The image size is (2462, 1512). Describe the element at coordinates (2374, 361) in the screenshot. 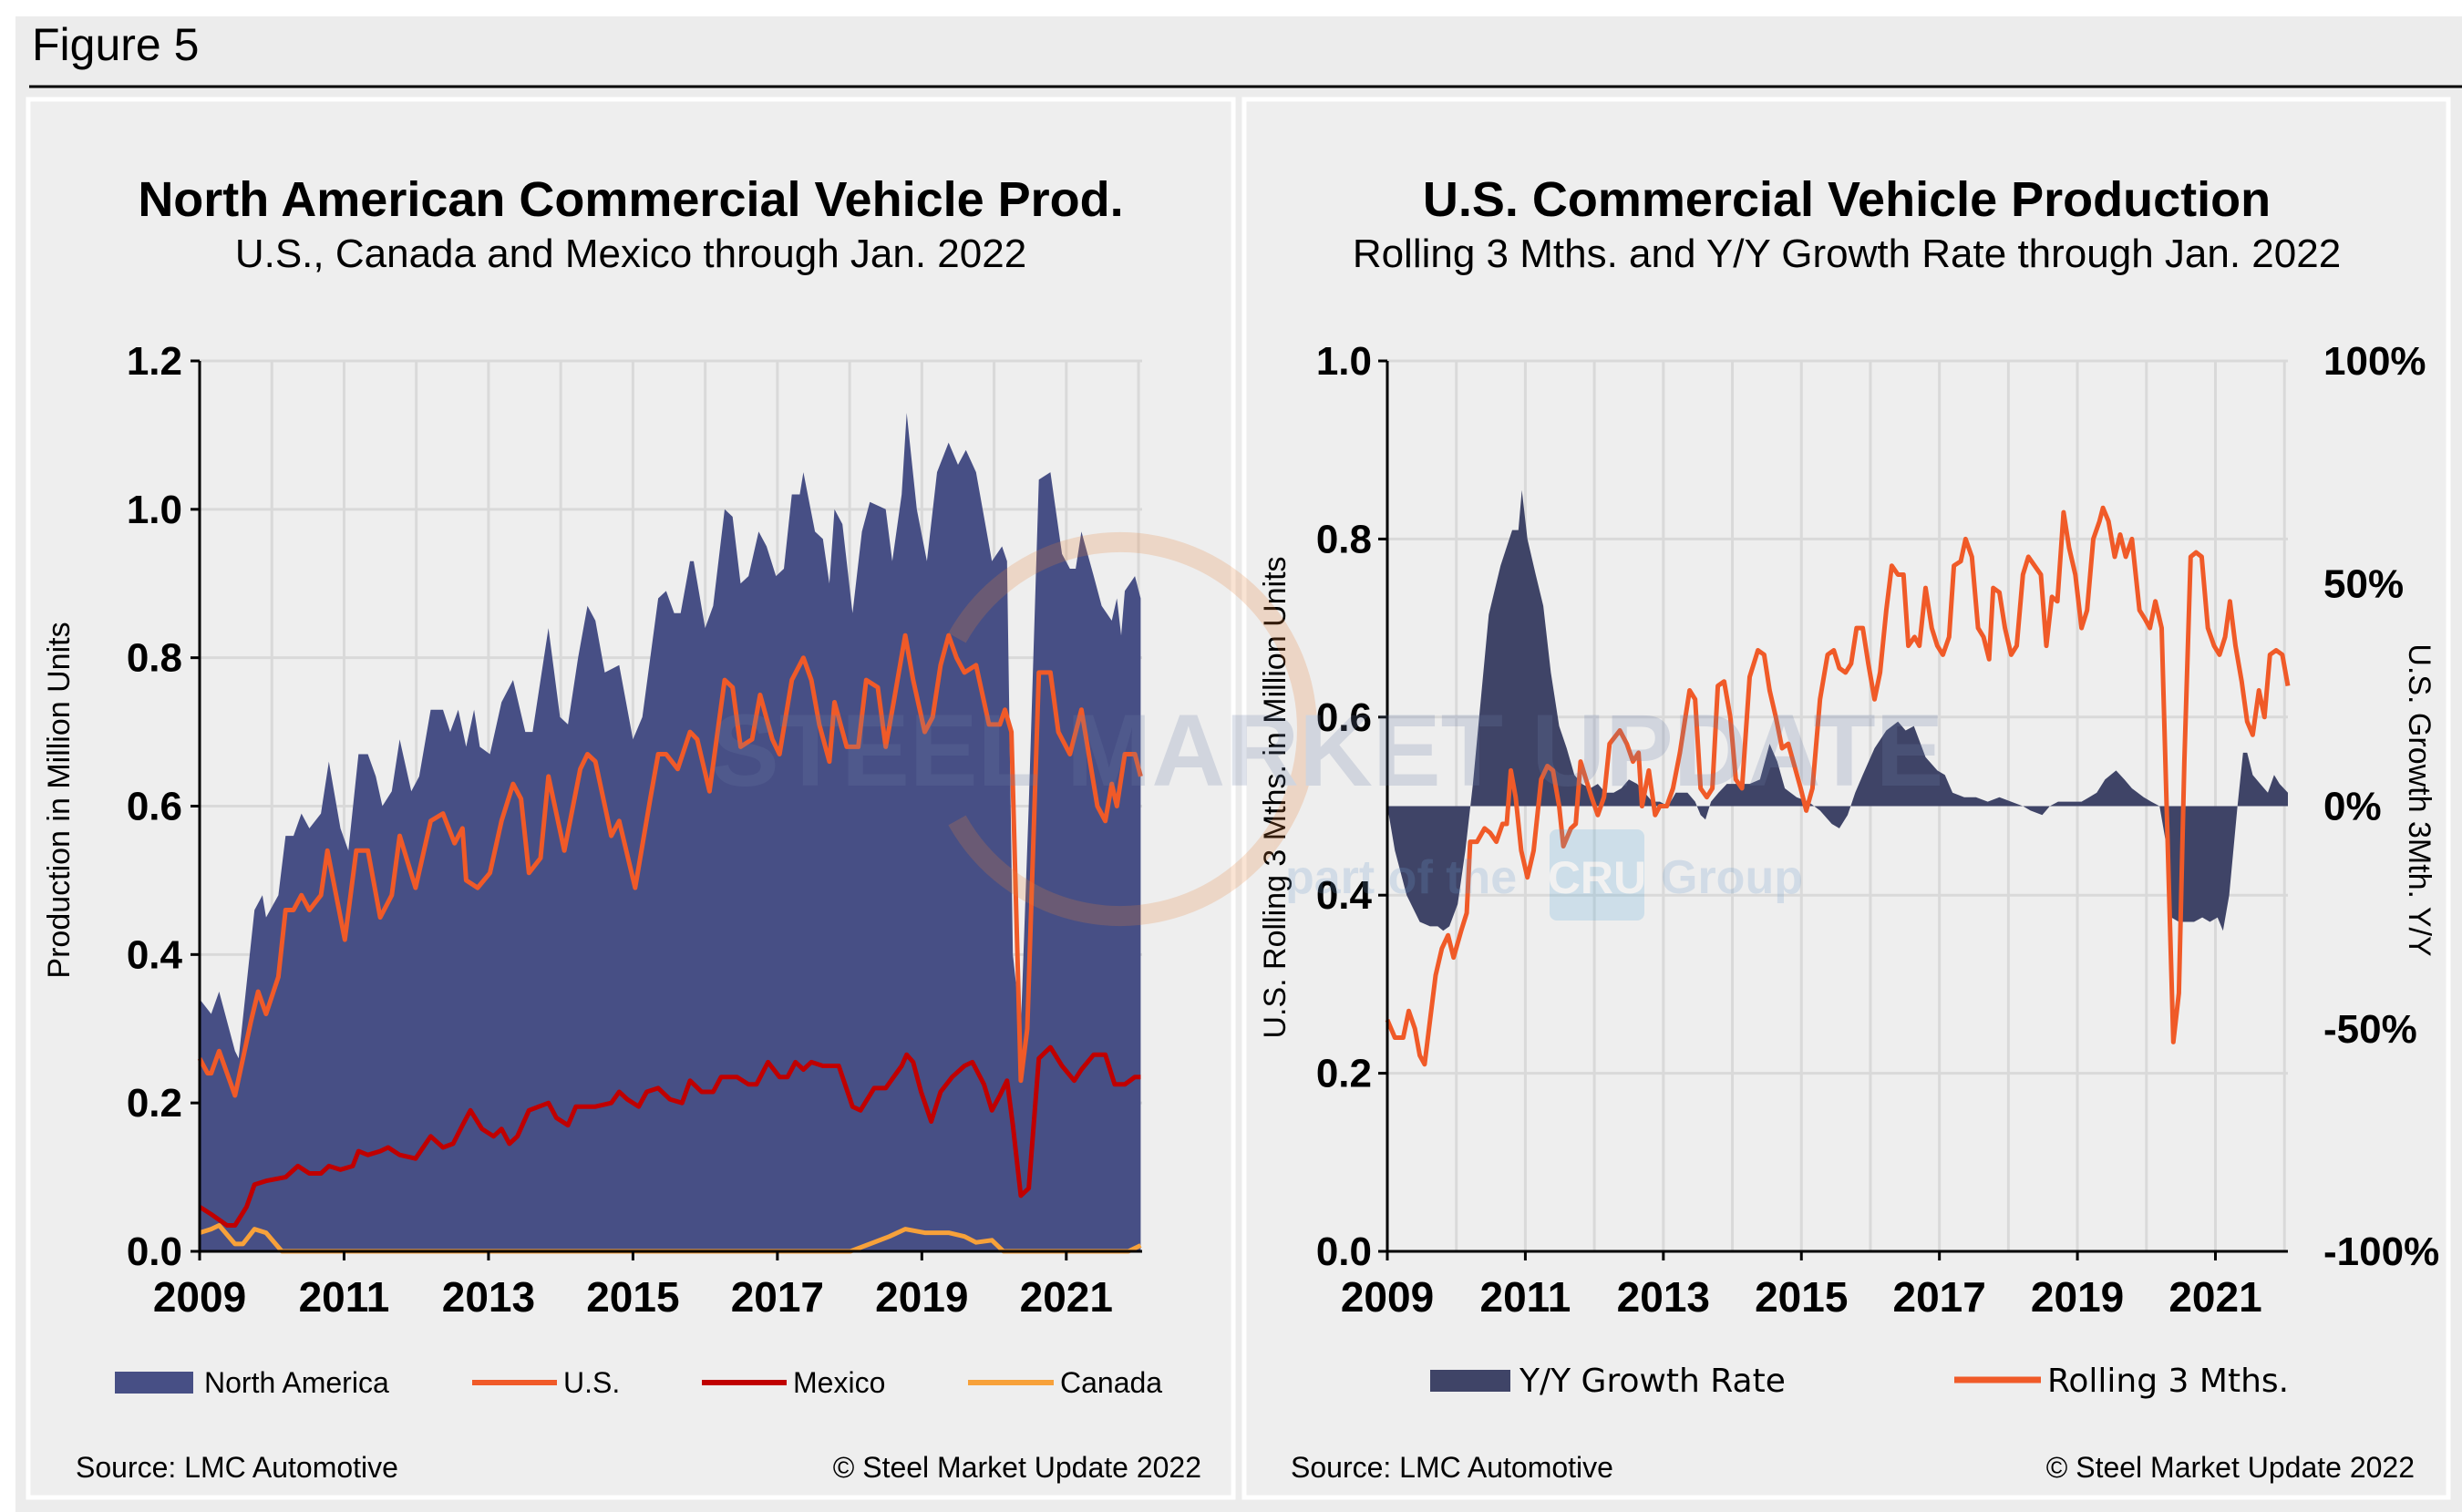

I see `y2-tick-label: 100%` at that location.